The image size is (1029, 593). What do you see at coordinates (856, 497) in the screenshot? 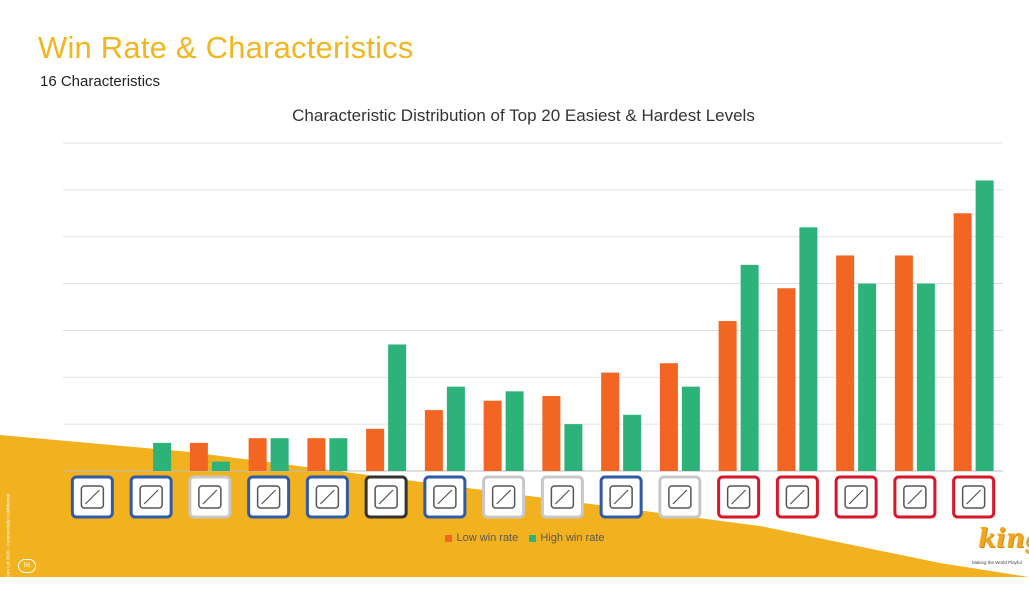
I see `c14-icon-glyph-mark` at bounding box center [856, 497].